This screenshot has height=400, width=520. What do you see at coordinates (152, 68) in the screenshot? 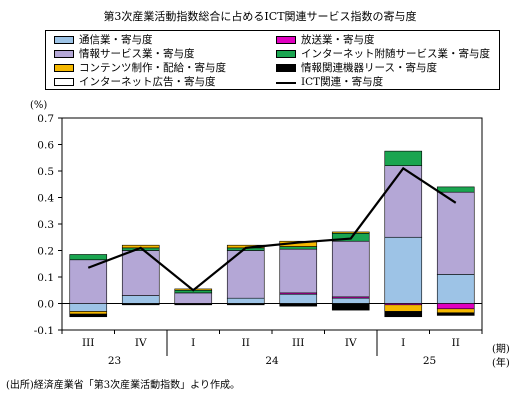
I see `legend-label-contents: コンテンツ制作・配給・寄与度` at bounding box center [152, 68].